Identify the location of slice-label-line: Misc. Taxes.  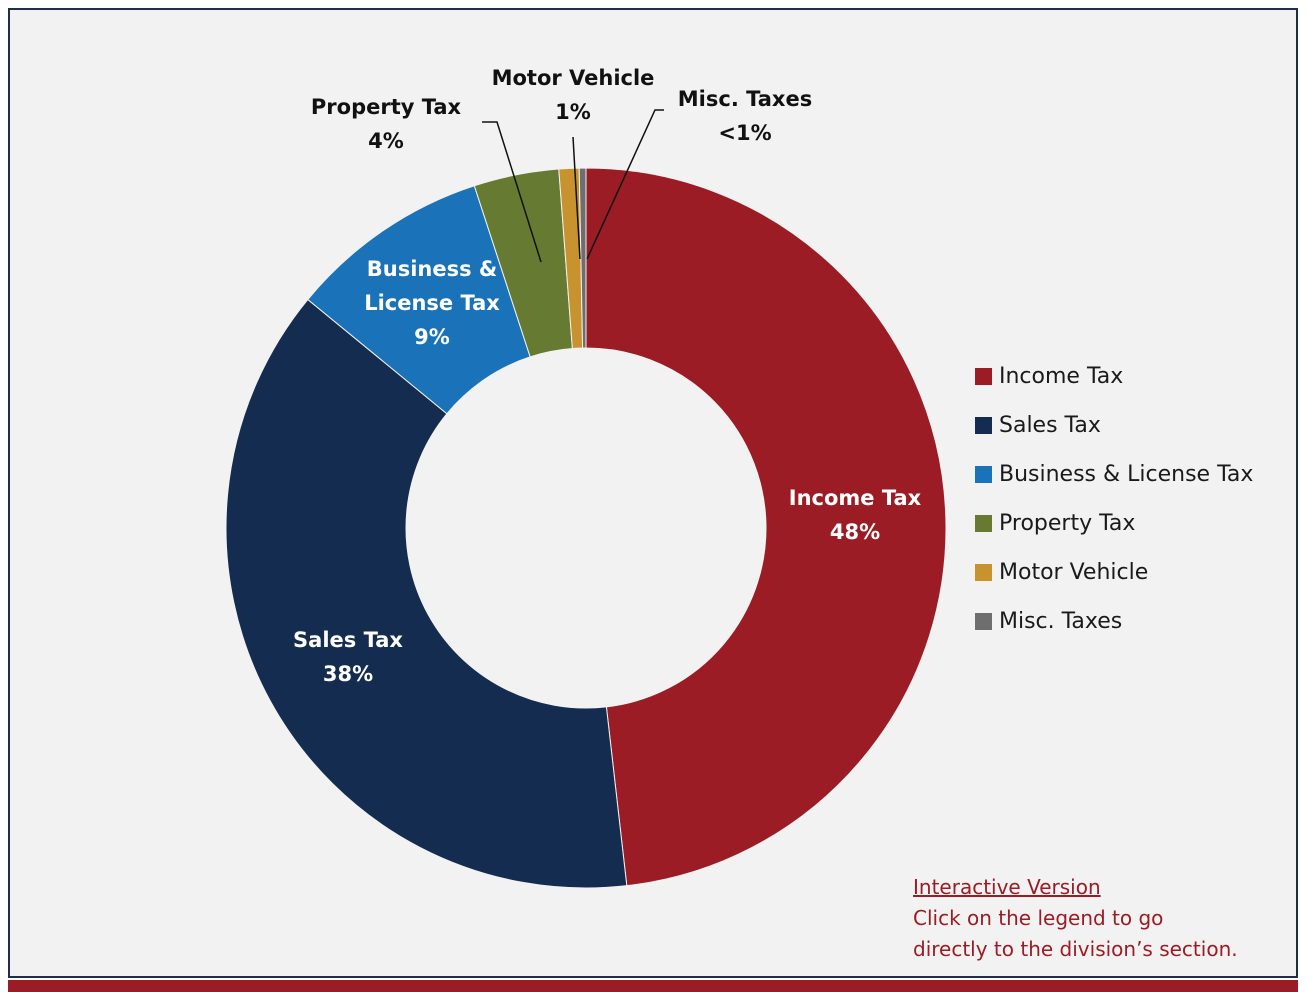
(745, 99).